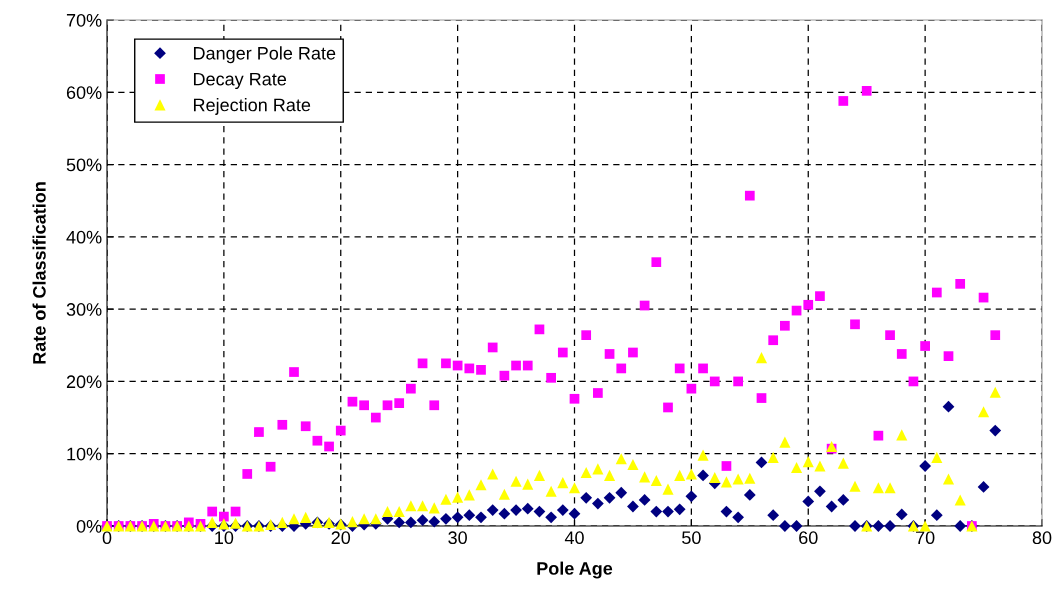  I want to click on x-tick-label: 10, so click(224, 538).